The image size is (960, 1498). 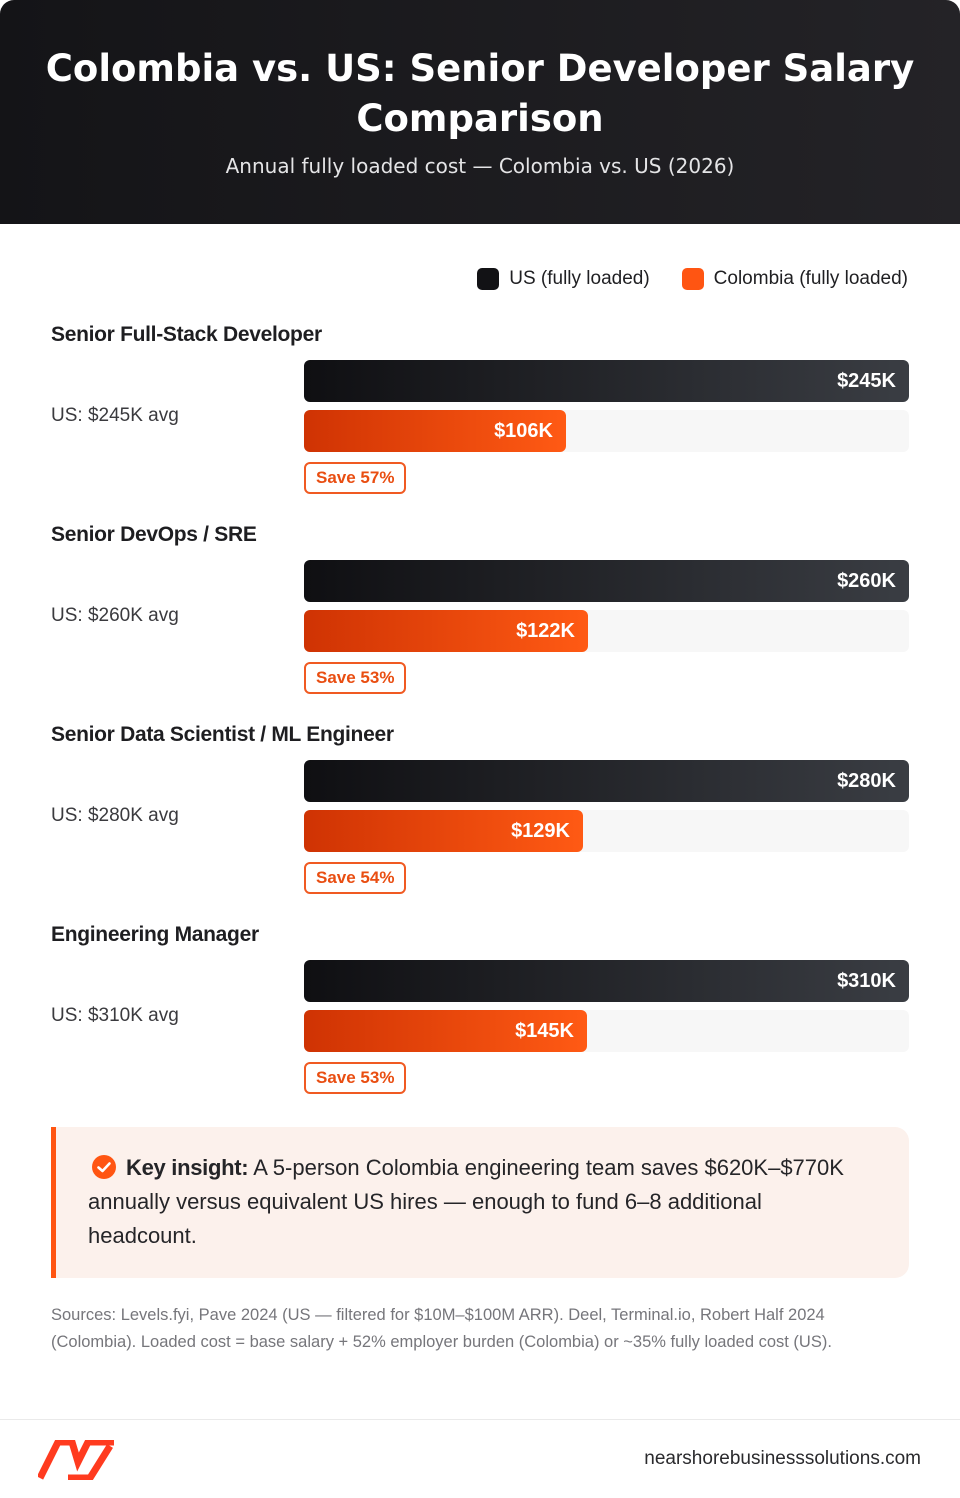 What do you see at coordinates (606, 781) in the screenshot?
I see `us-bar: $280K` at bounding box center [606, 781].